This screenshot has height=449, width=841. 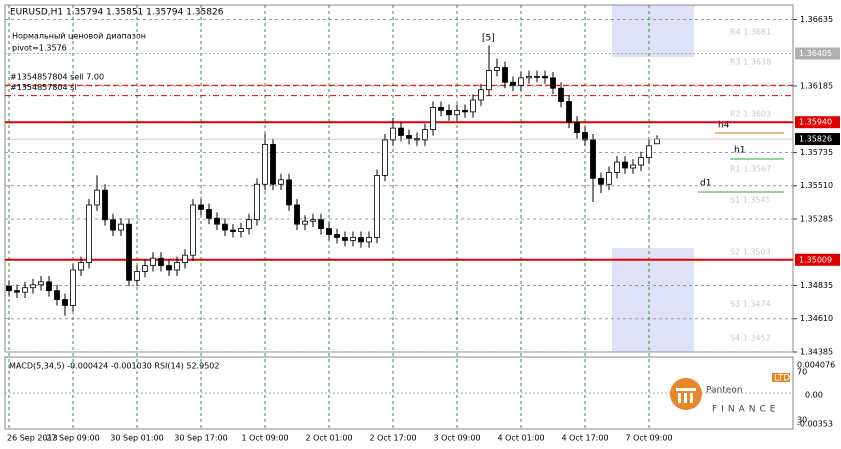 What do you see at coordinates (802, 372) in the screenshot?
I see `indicator-tick: 70` at bounding box center [802, 372].